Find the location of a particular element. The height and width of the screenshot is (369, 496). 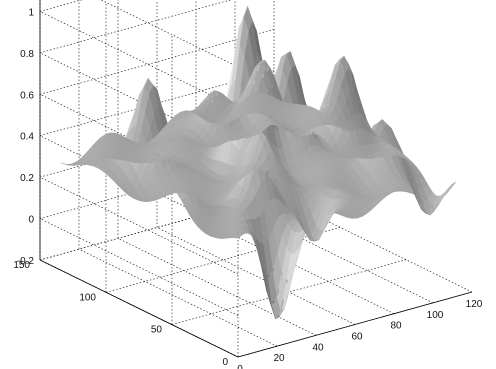

x-tick-label: 20 is located at coordinates (279, 358).